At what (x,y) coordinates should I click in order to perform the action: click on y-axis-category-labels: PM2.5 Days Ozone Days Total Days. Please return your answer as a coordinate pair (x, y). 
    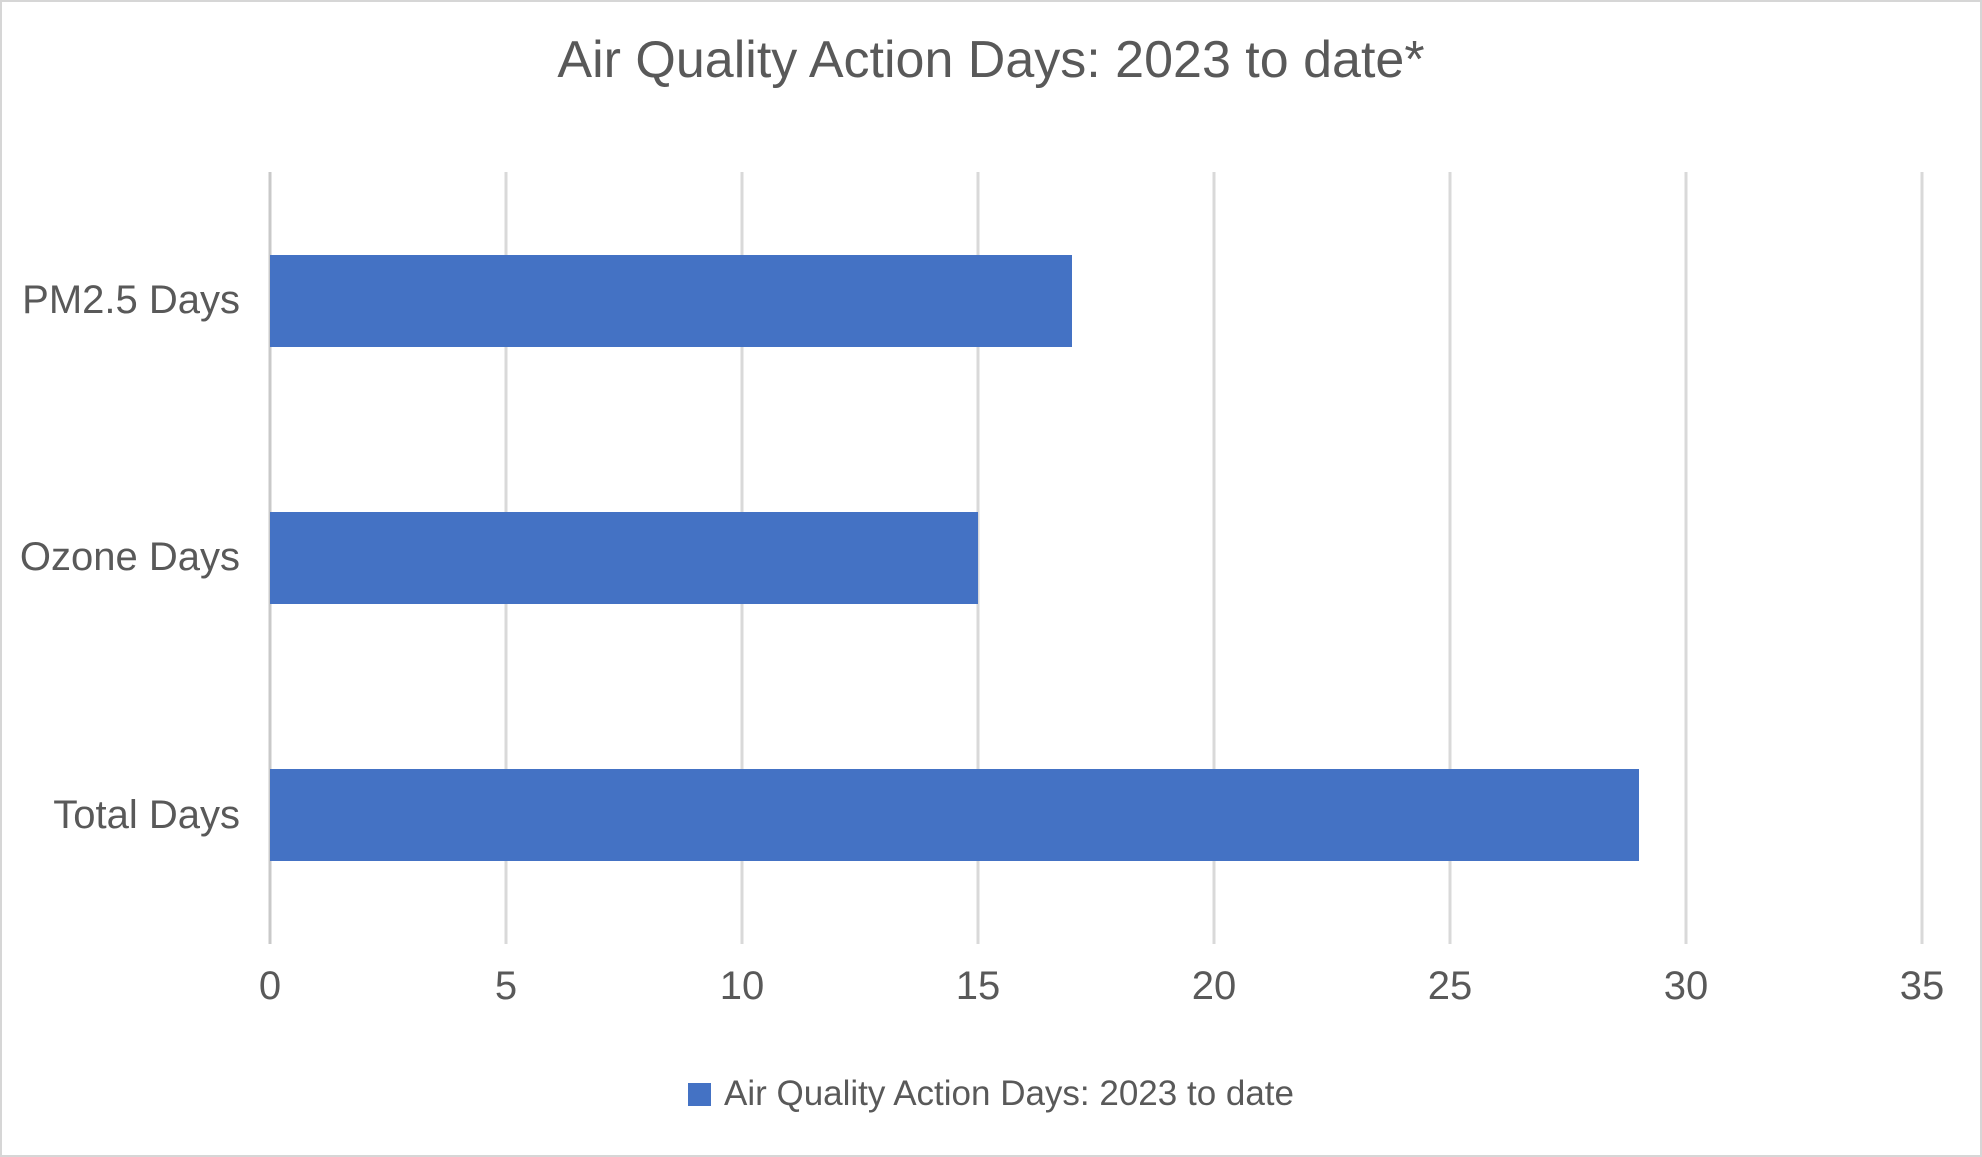
    Looking at the image, I should click on (121, 558).